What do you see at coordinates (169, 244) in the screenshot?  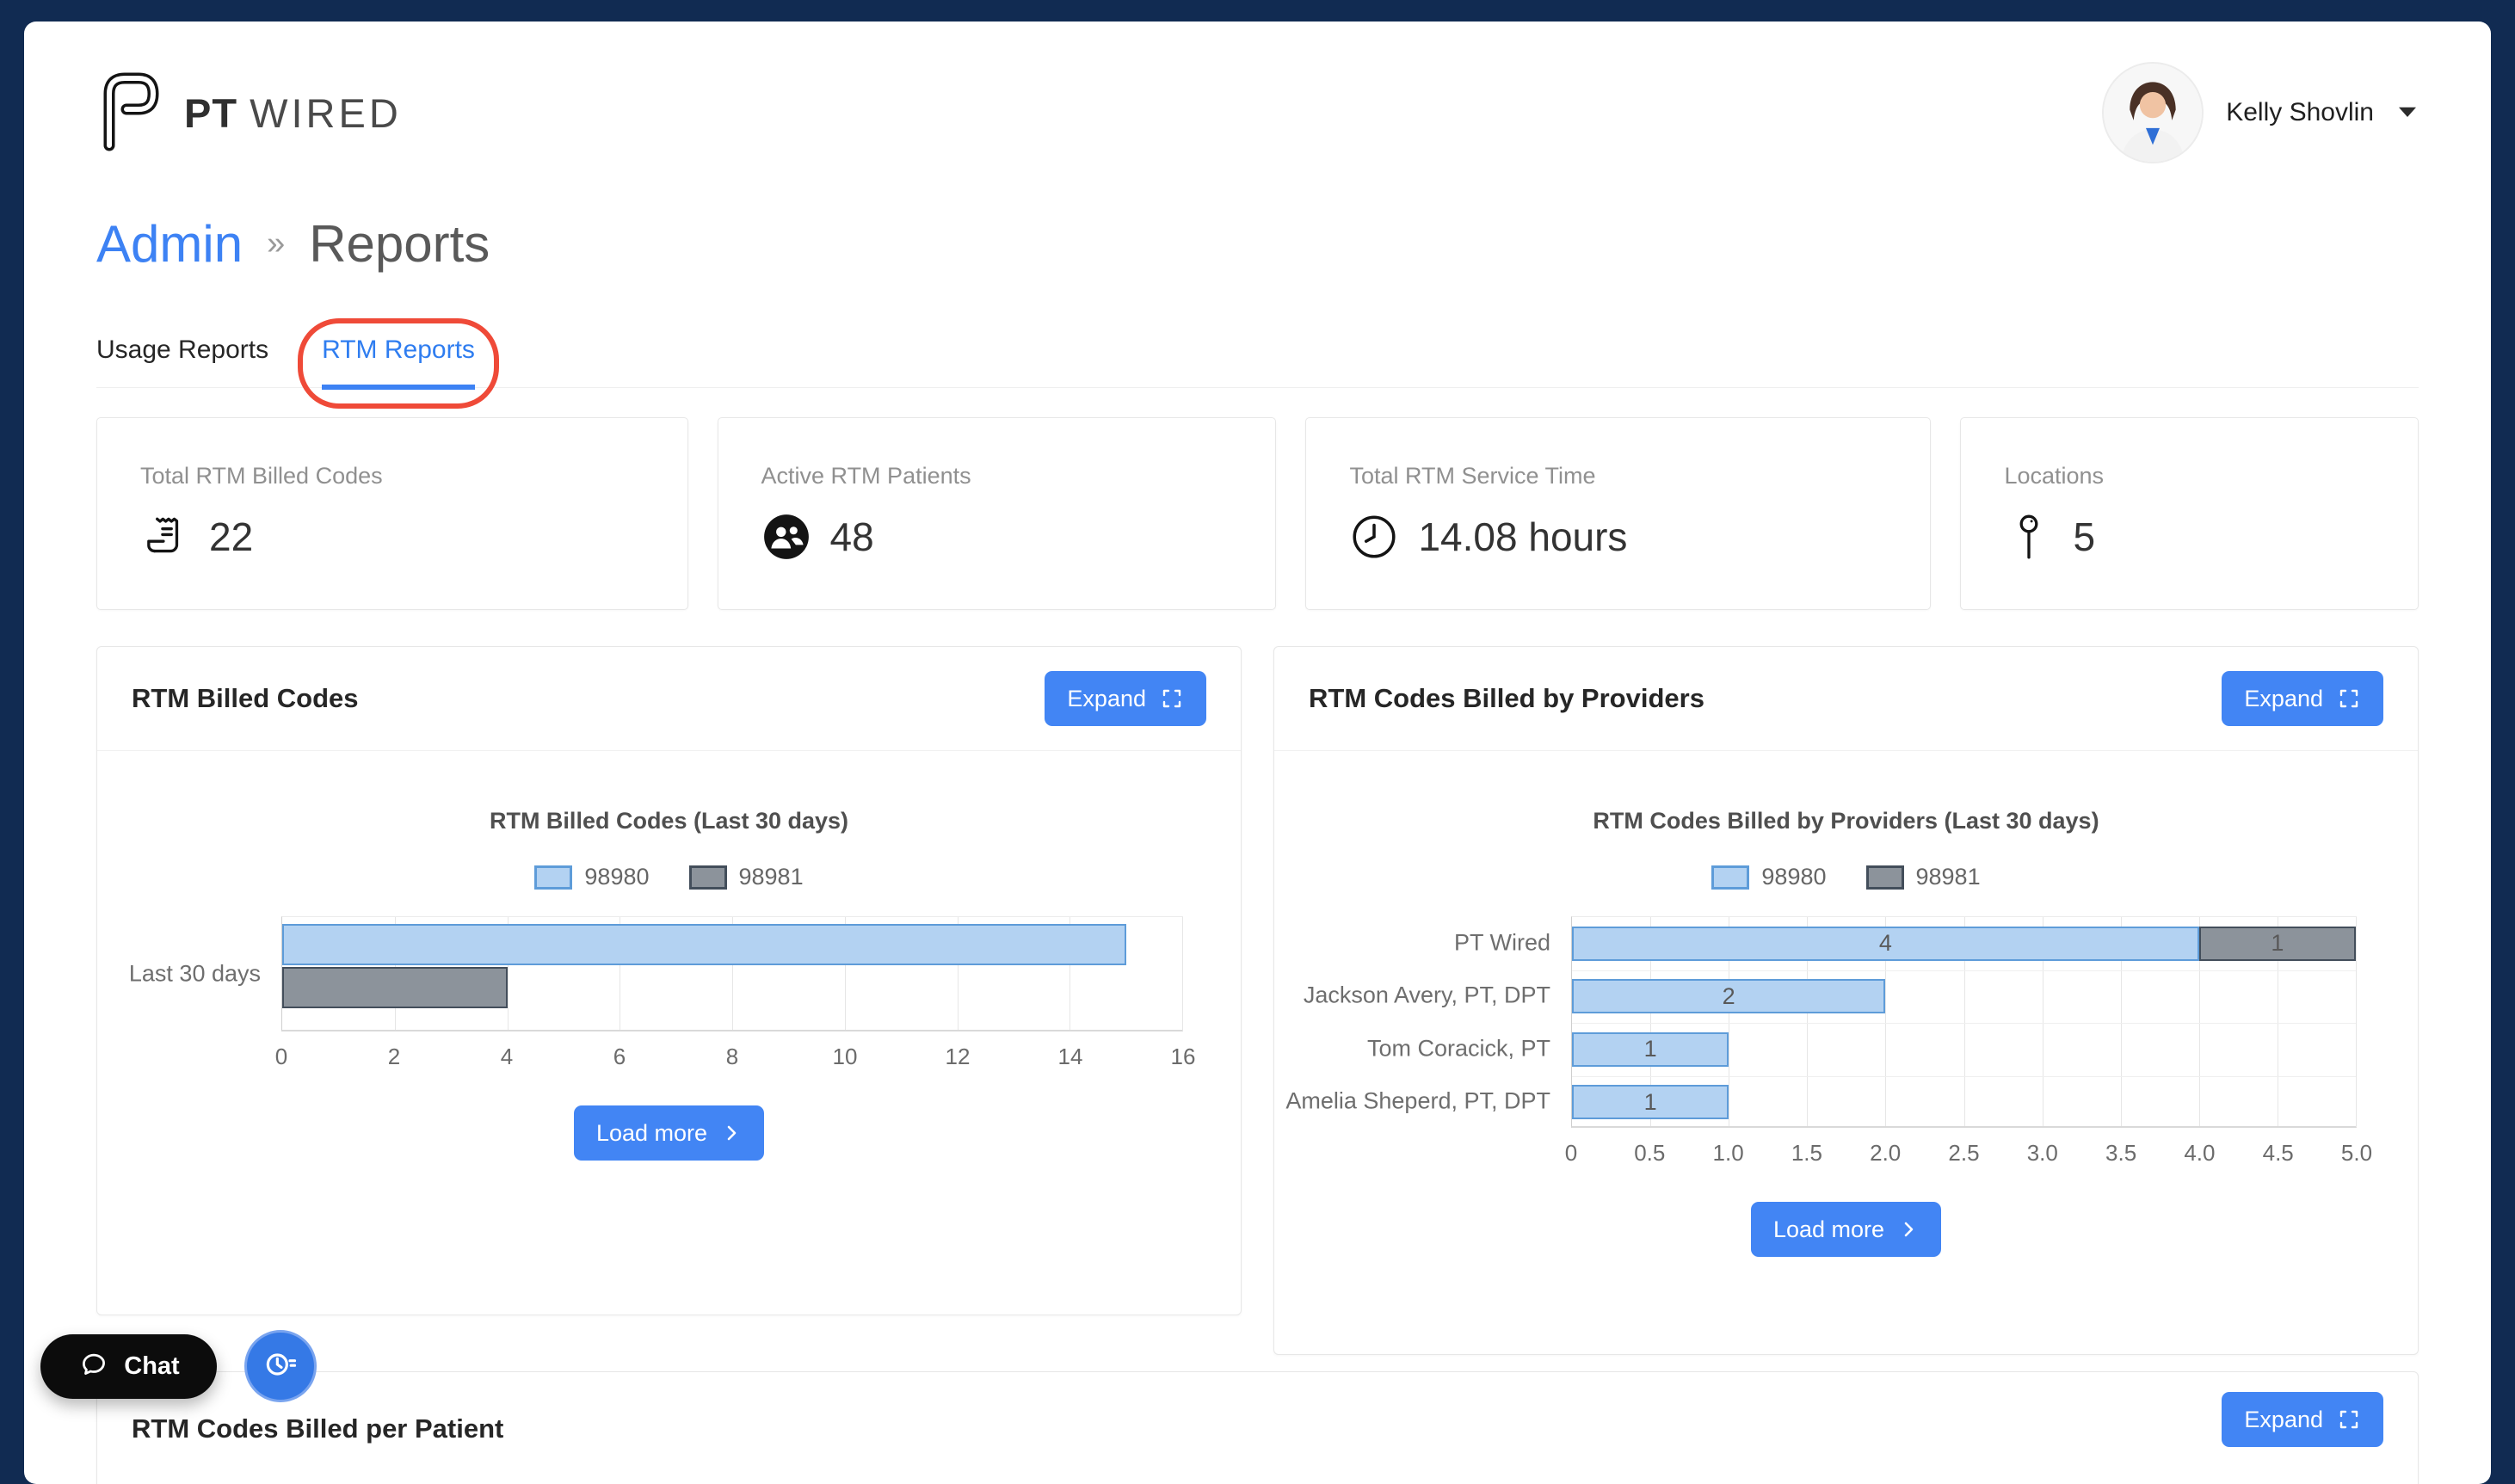 I see `breadcrumb-admin-link: Admin` at bounding box center [169, 244].